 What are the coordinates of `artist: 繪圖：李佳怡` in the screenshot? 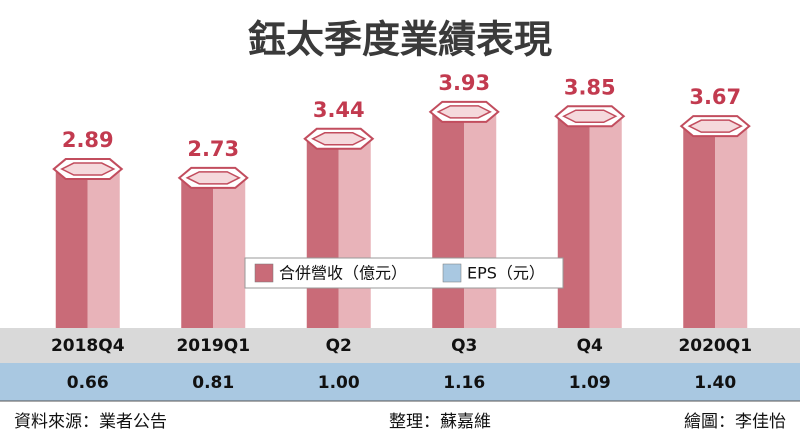 It's located at (735, 422).